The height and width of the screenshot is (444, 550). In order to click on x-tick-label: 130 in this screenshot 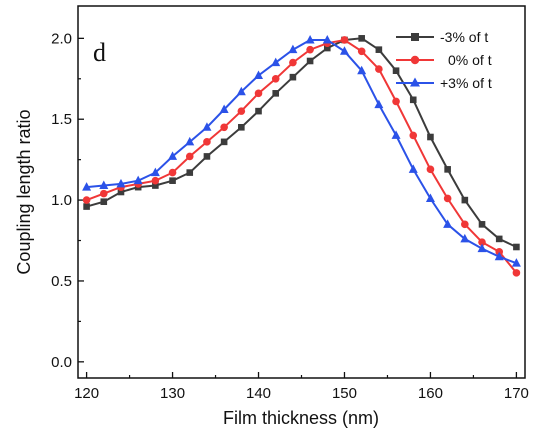, I will do `click(172, 393)`.